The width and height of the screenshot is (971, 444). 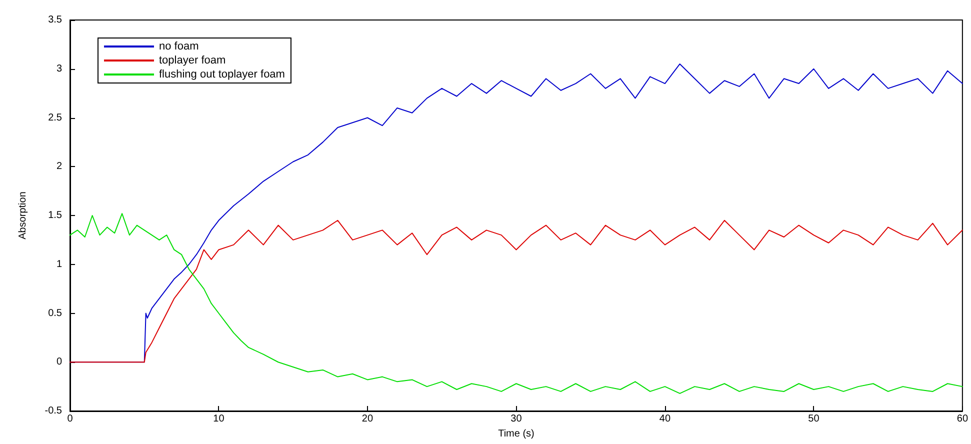 What do you see at coordinates (368, 419) in the screenshot?
I see `x-tick-label: 20` at bounding box center [368, 419].